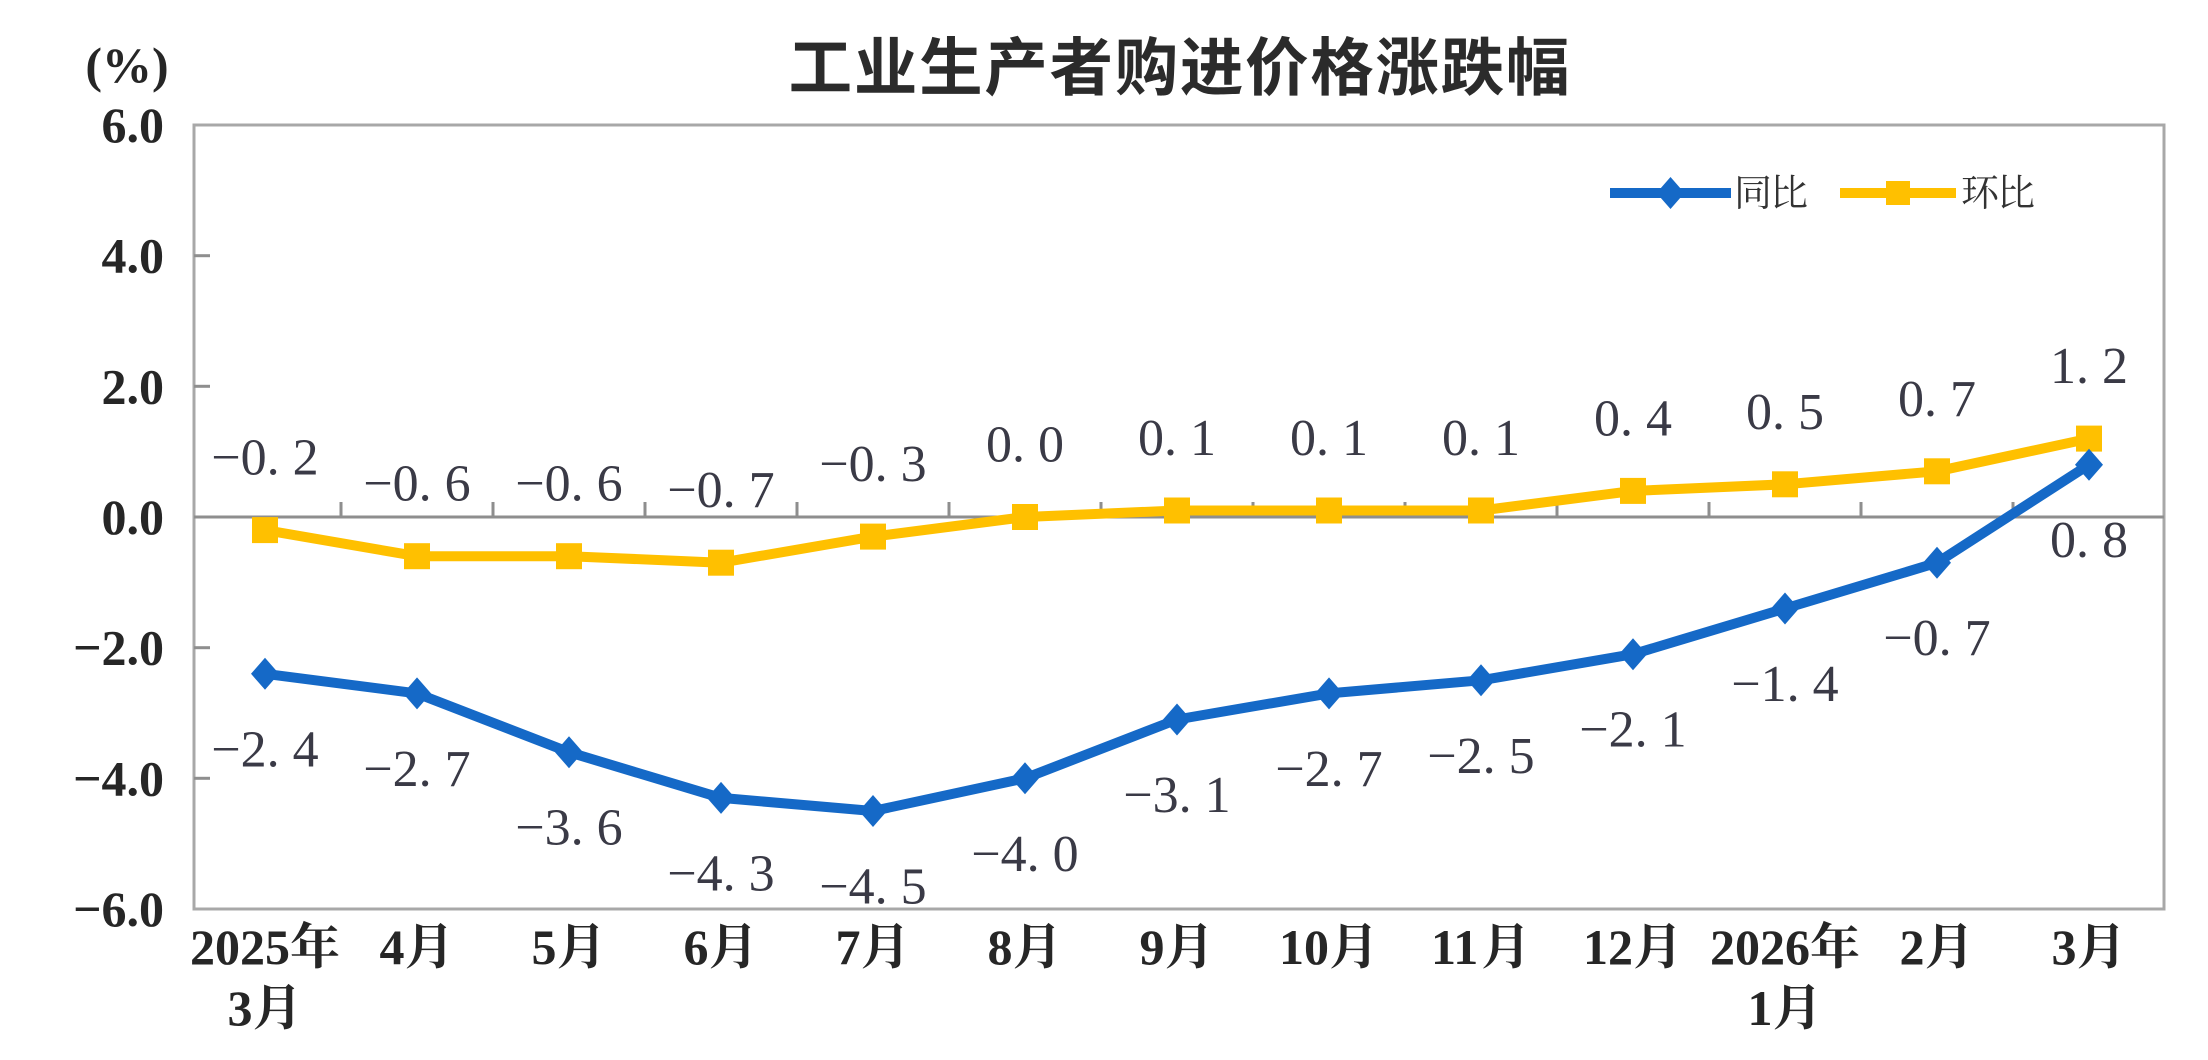 The height and width of the screenshot is (1060, 2208). I want to click on svg-text: 2026, so click(1760, 947).